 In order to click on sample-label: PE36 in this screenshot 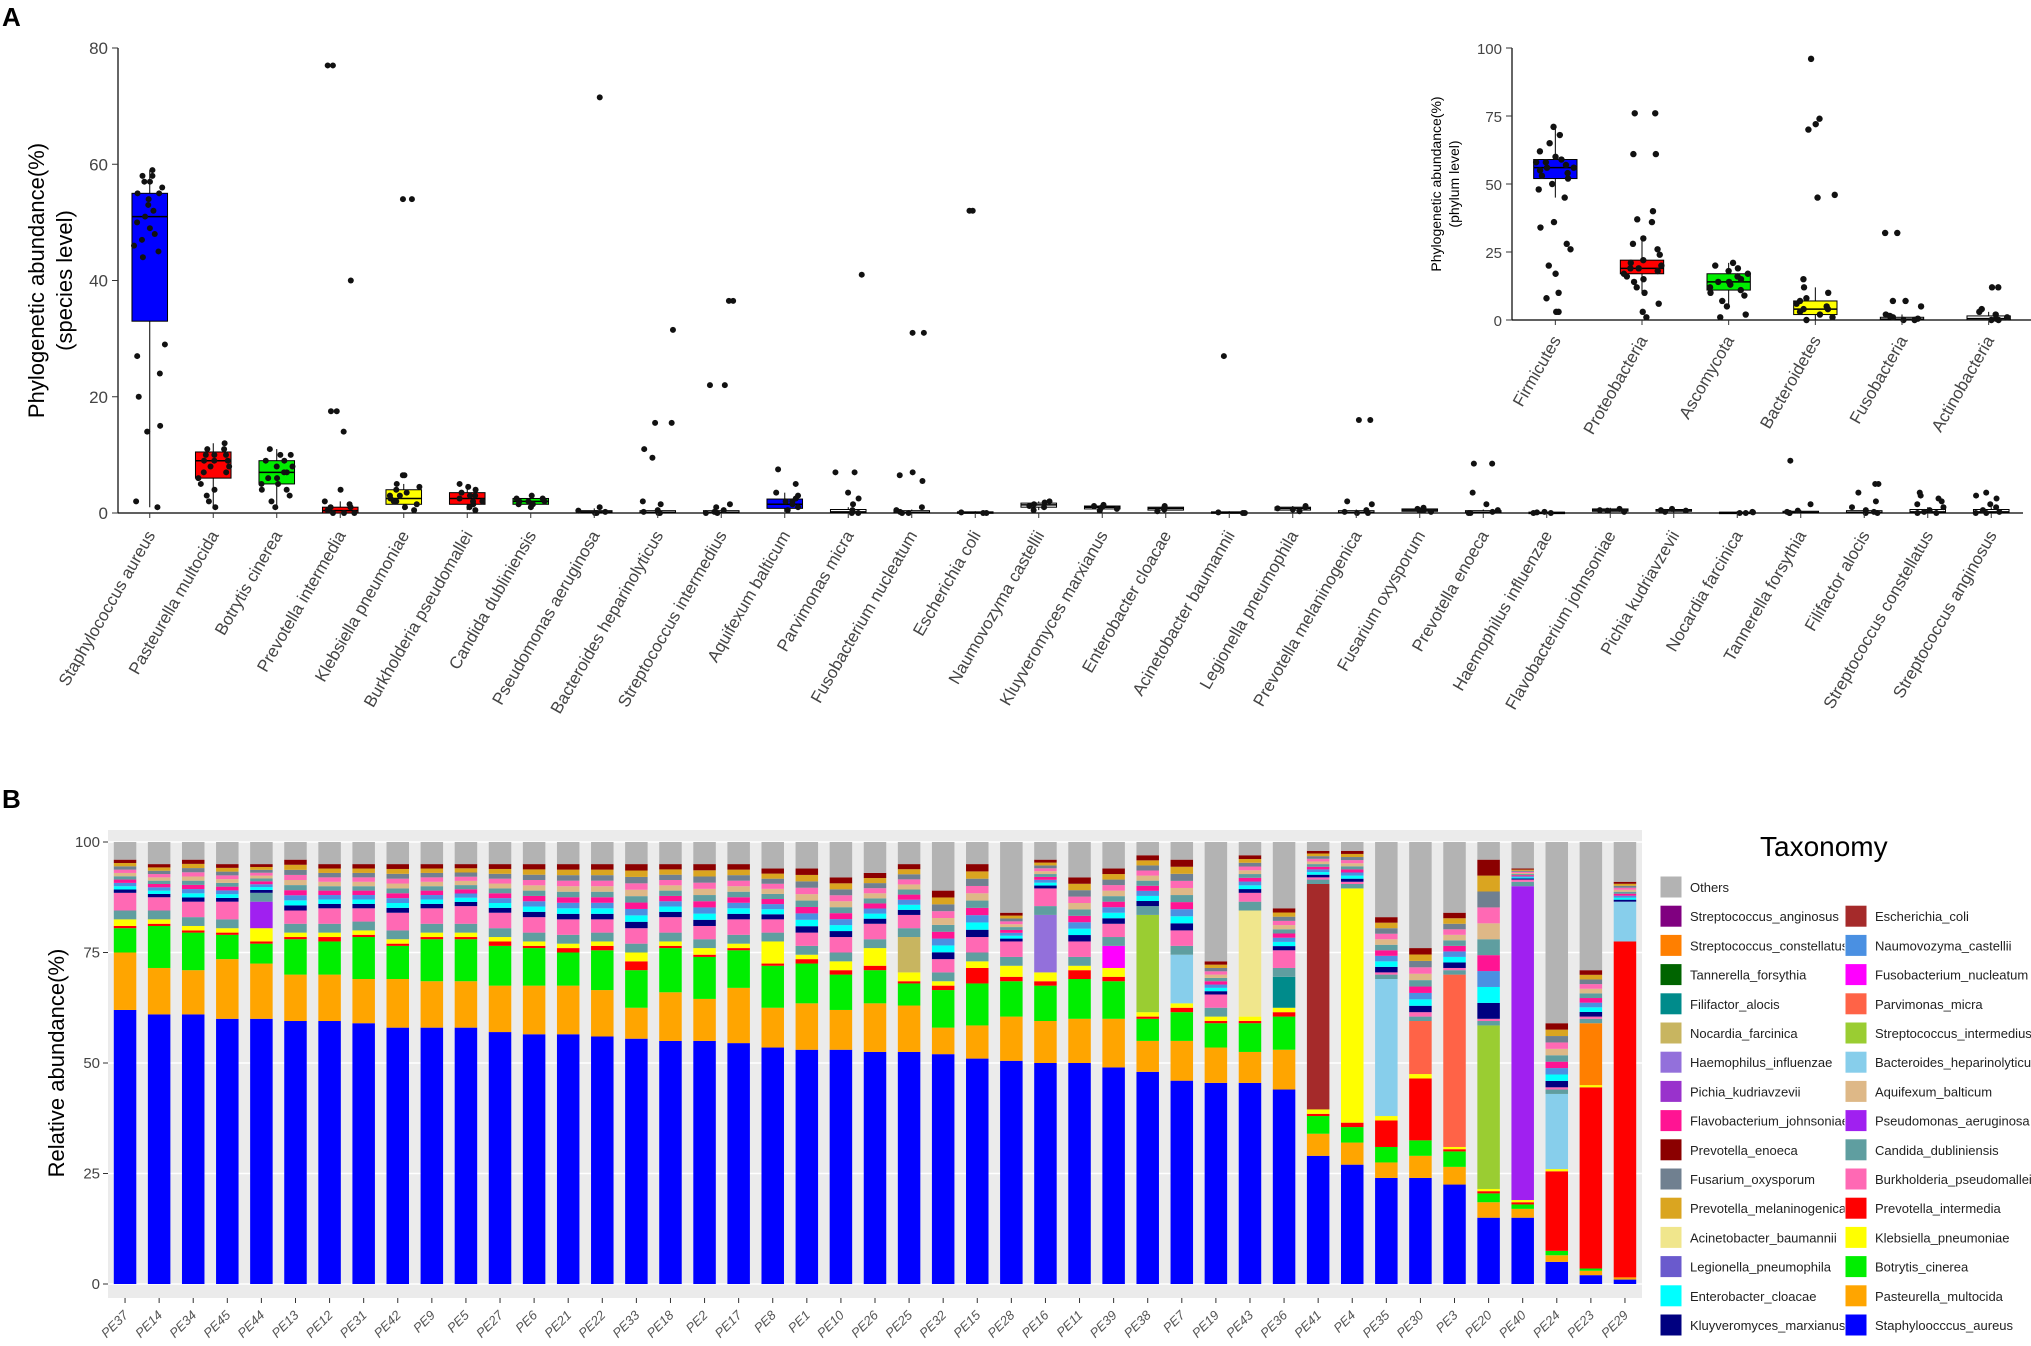, I will do `click(1274, 1324)`.